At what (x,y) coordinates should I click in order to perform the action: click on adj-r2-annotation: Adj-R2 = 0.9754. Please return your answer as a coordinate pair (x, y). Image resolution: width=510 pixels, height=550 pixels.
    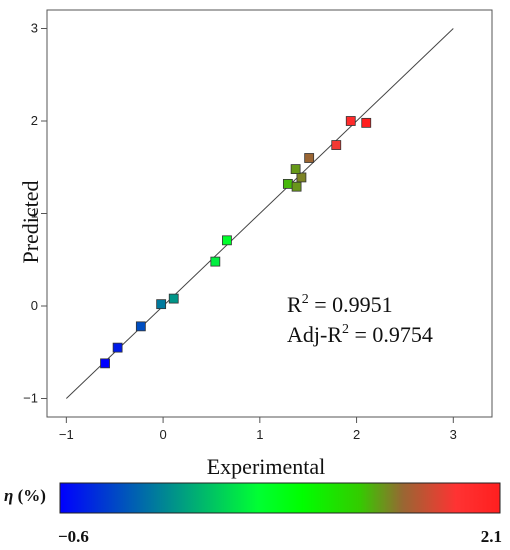
    Looking at the image, I should click on (360, 334).